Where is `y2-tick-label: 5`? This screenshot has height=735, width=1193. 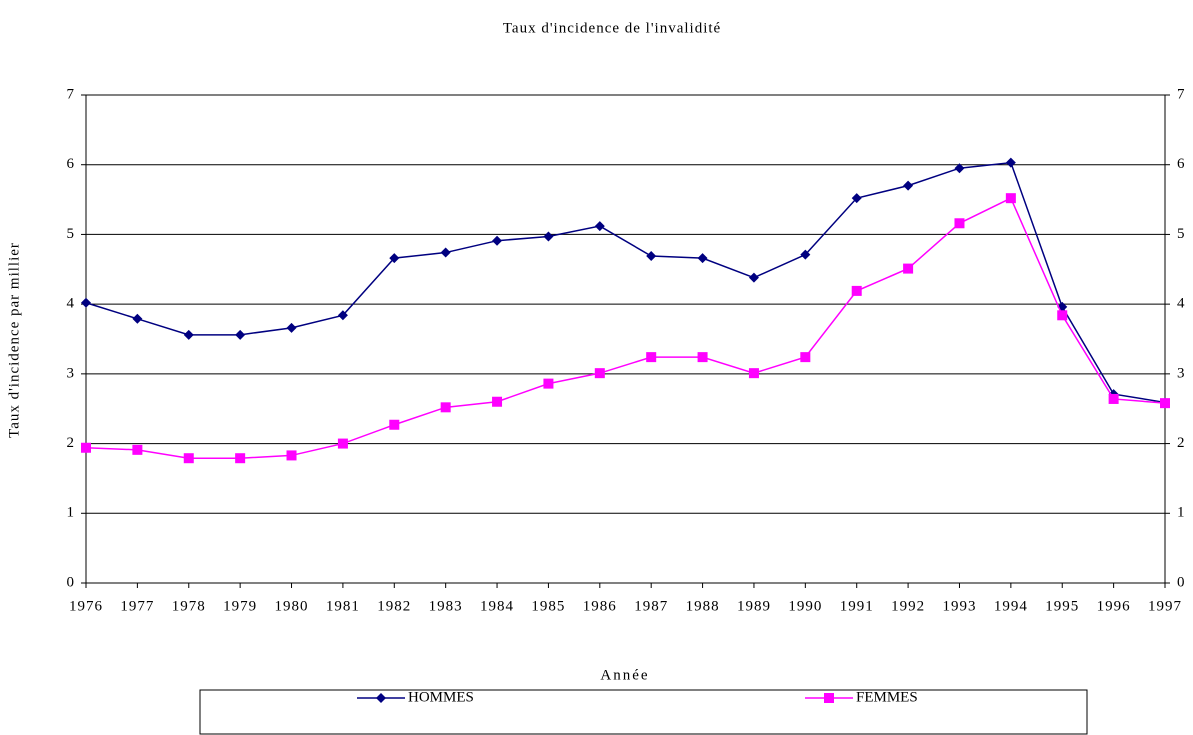 y2-tick-label: 5 is located at coordinates (1181, 234).